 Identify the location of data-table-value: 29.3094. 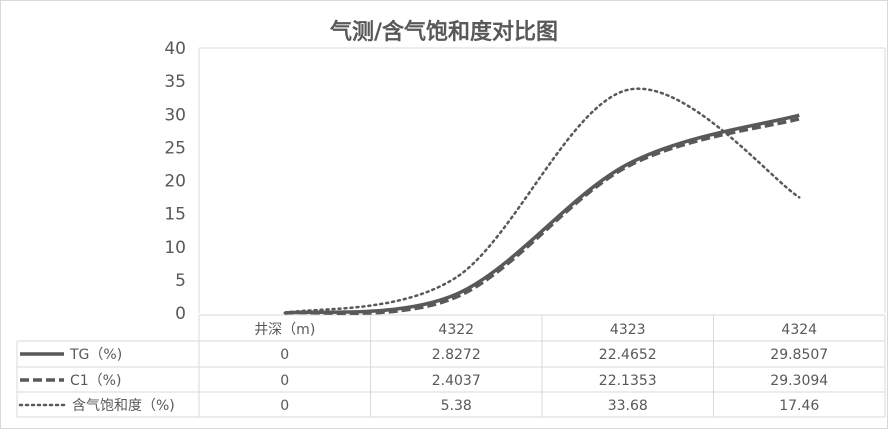
(799, 381).